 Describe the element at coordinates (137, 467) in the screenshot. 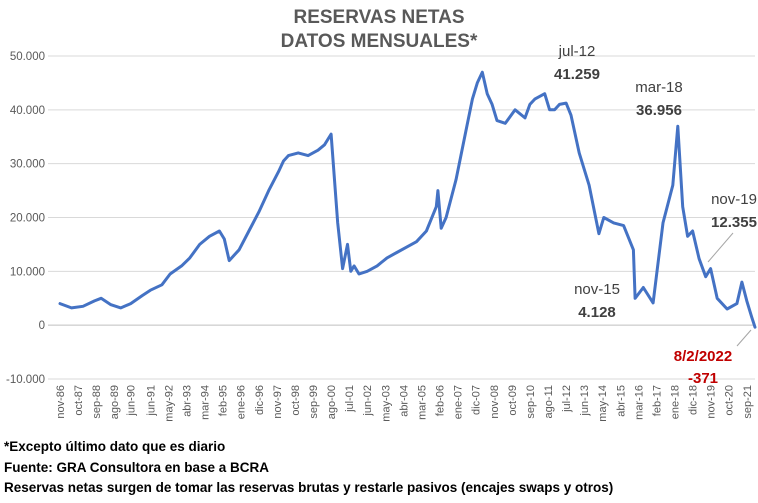

I see `footnote-source: Fuente: GRA Consultora en base a BCRA` at that location.